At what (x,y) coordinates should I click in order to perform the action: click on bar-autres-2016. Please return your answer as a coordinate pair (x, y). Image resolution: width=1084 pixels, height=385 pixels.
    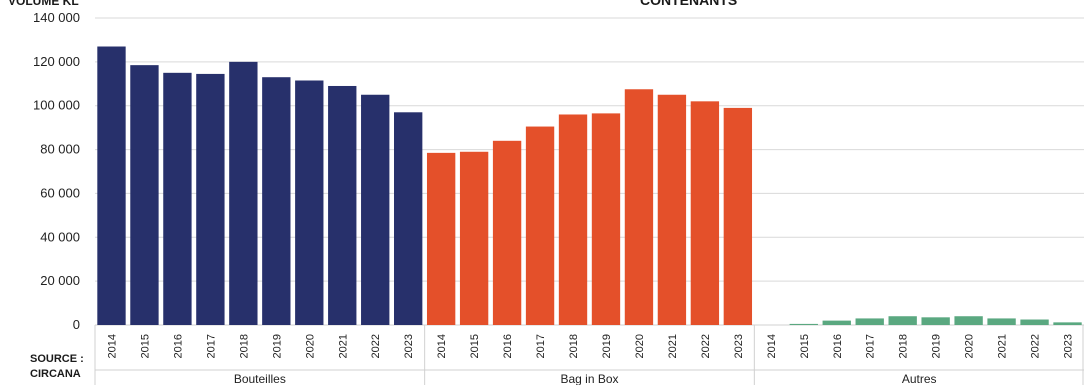
    Looking at the image, I should click on (836, 322).